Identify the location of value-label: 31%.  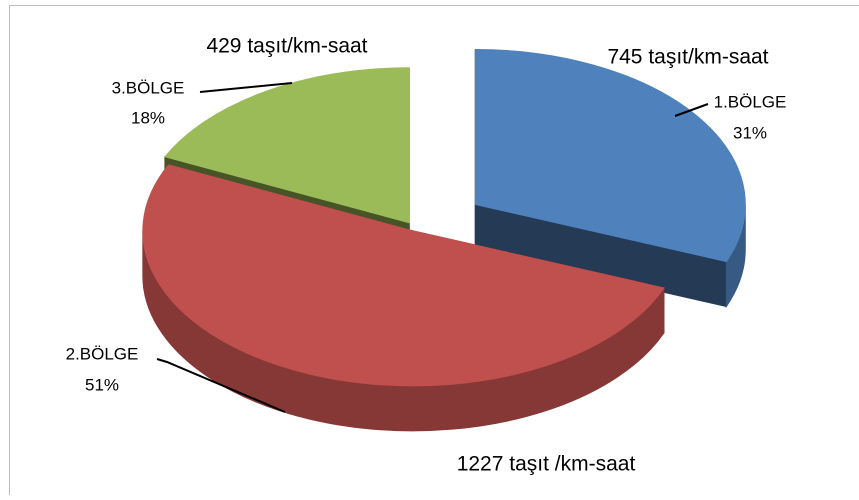
(750, 132).